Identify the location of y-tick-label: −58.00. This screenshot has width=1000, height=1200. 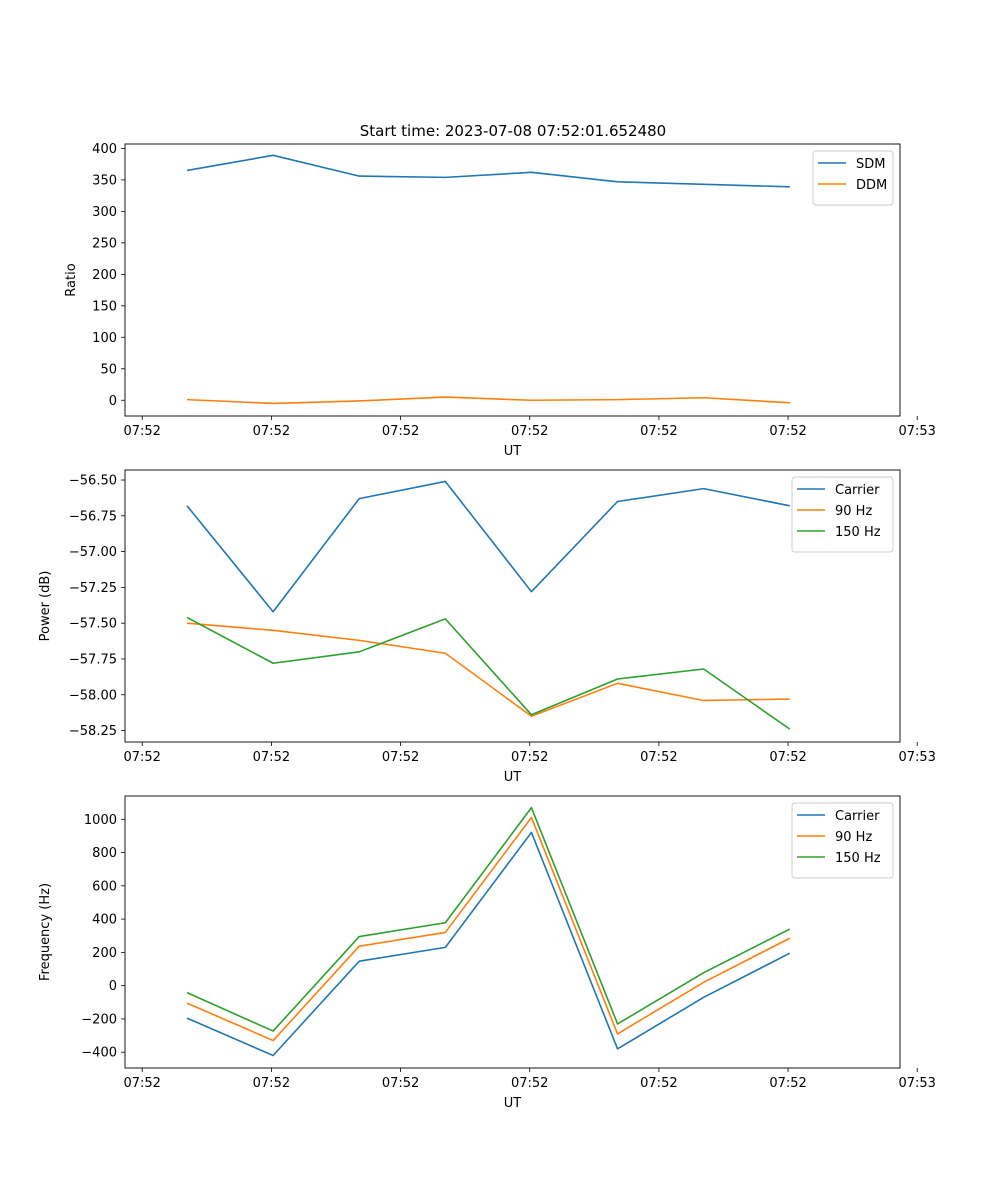
(93, 695).